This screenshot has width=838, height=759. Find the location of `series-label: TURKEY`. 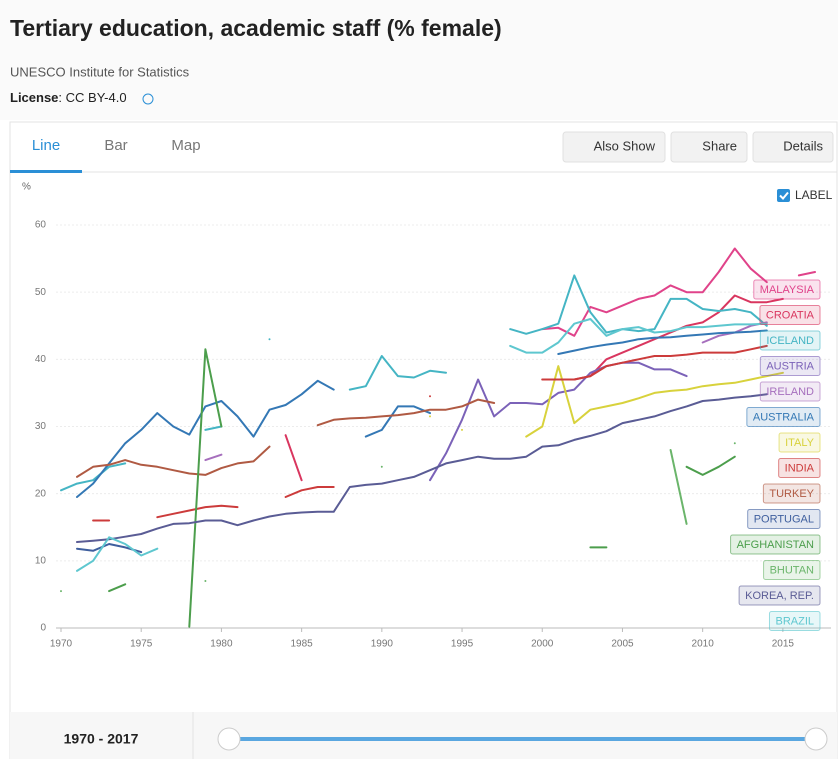

series-label: TURKEY is located at coordinates (791, 494).